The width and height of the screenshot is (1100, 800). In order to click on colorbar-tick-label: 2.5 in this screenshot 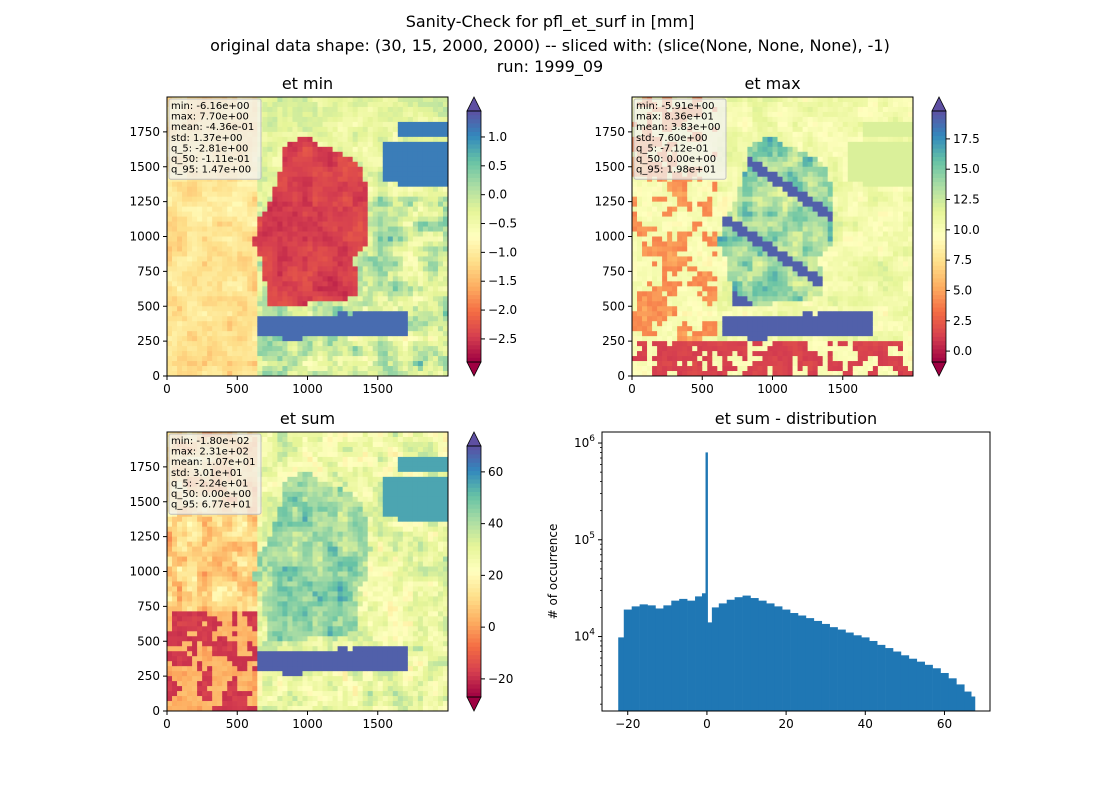, I will do `click(962, 321)`.